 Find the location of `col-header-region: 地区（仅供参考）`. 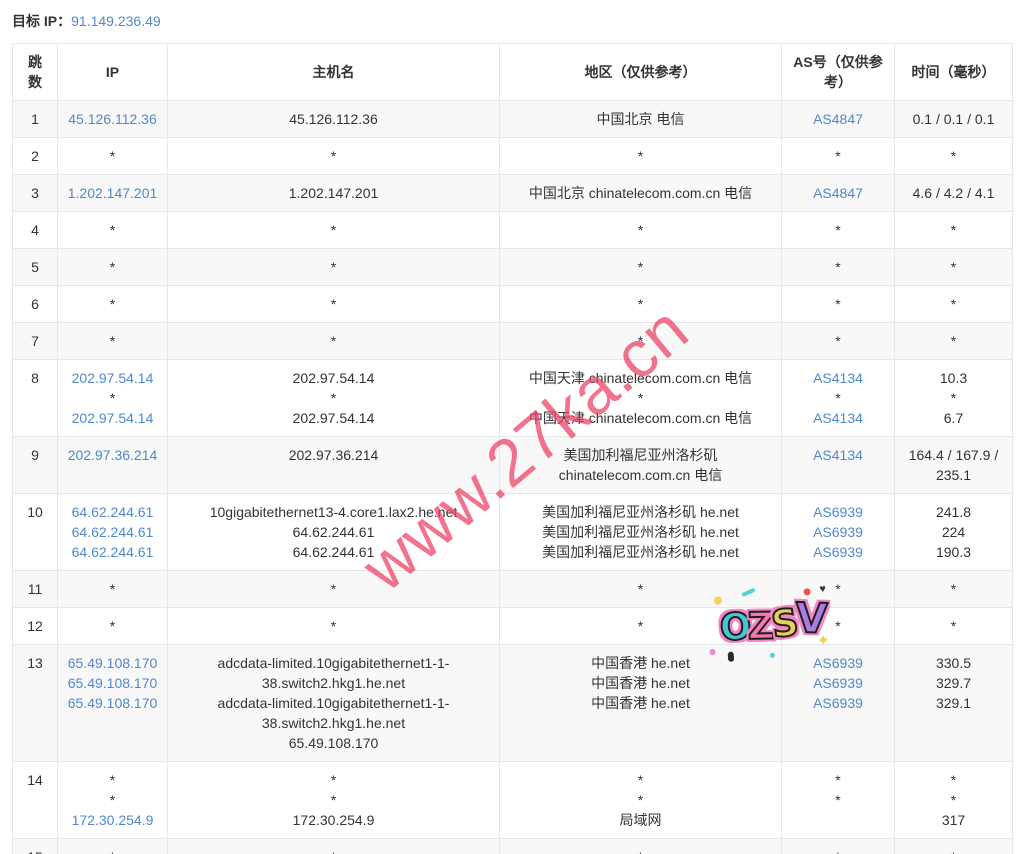

col-header-region: 地区（仅供参考） is located at coordinates (640, 72).